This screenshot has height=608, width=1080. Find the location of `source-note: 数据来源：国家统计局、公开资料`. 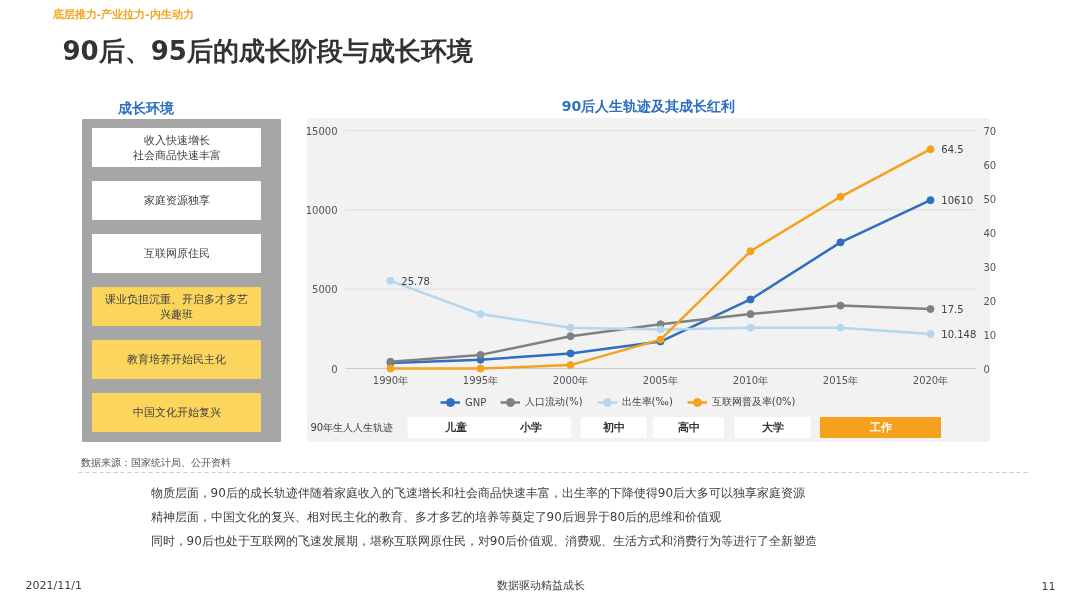

source-note: 数据来源：国家统计局、公开资料 is located at coordinates (155, 462).